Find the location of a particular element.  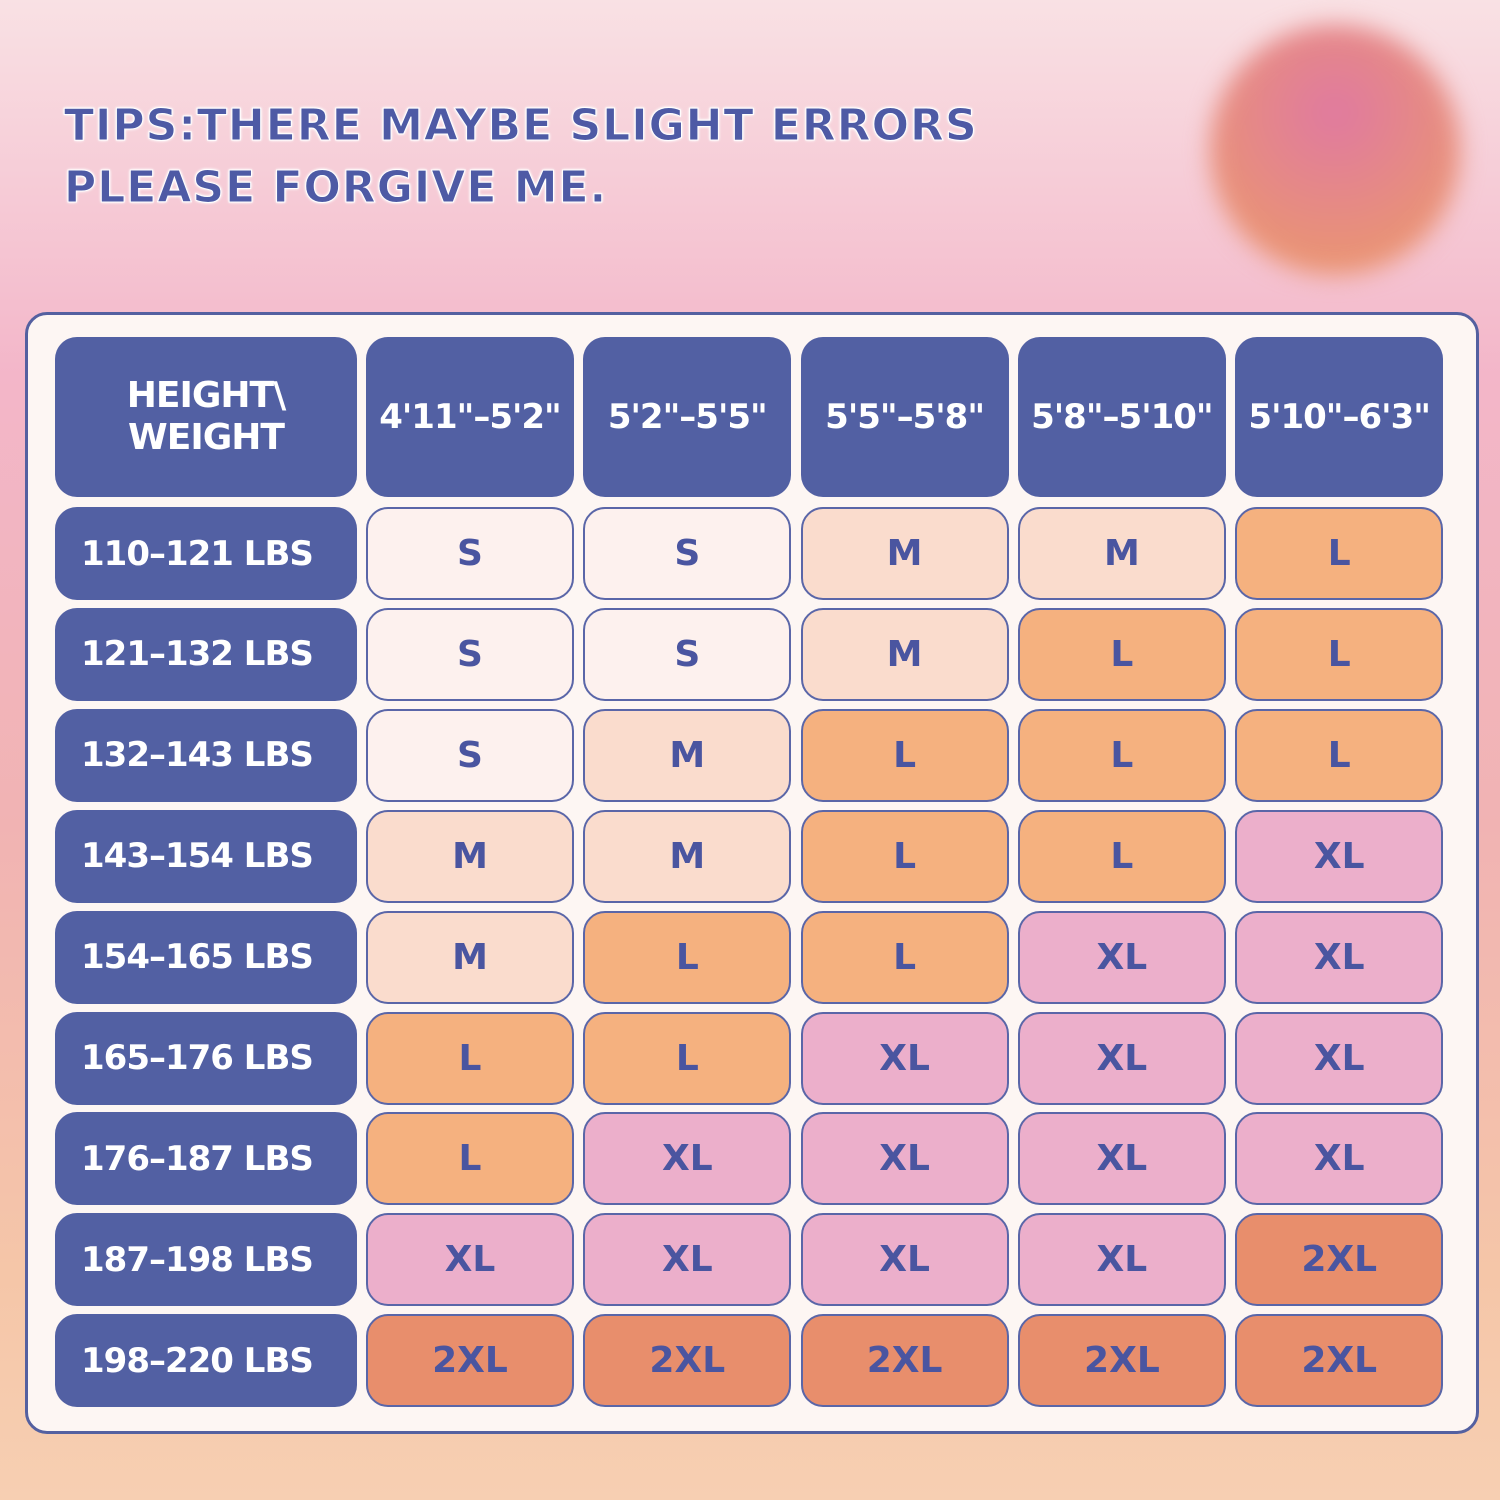

column-header: 5'10"–6'3" is located at coordinates (1339, 417).